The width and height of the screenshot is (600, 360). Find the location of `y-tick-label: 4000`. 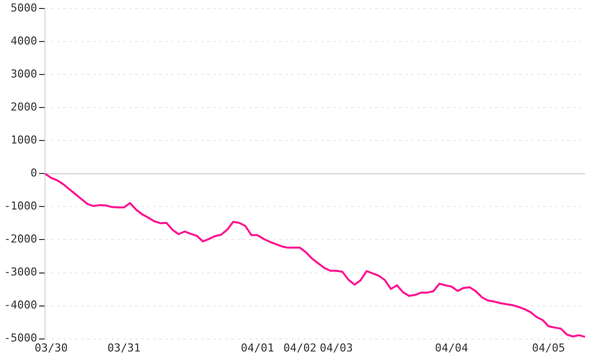

y-tick-label: 4000 is located at coordinates (24, 41).